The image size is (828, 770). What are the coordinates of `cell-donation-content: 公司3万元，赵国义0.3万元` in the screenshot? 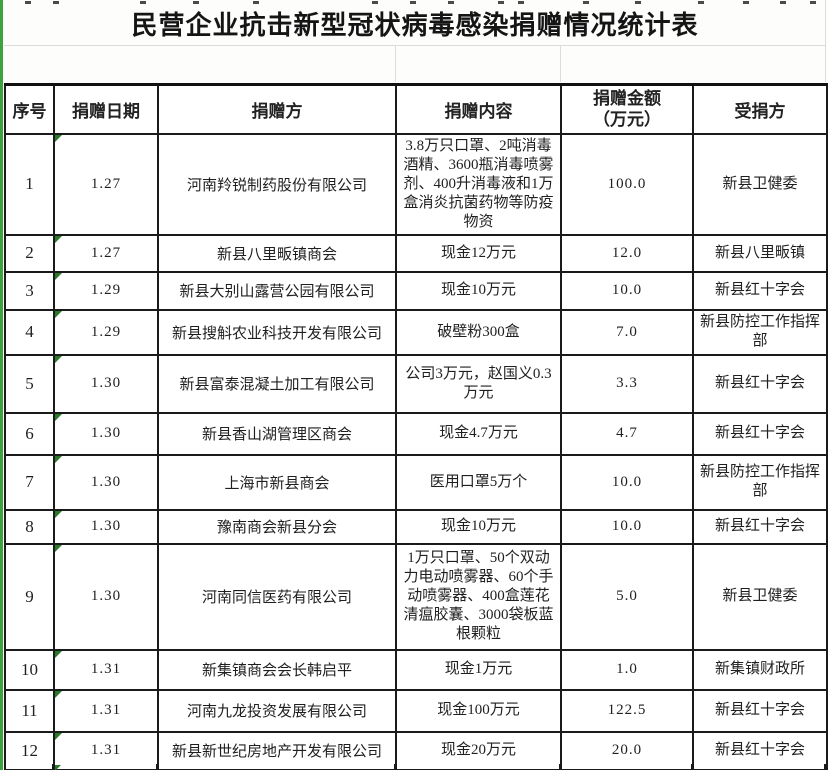 It's located at (478, 383).